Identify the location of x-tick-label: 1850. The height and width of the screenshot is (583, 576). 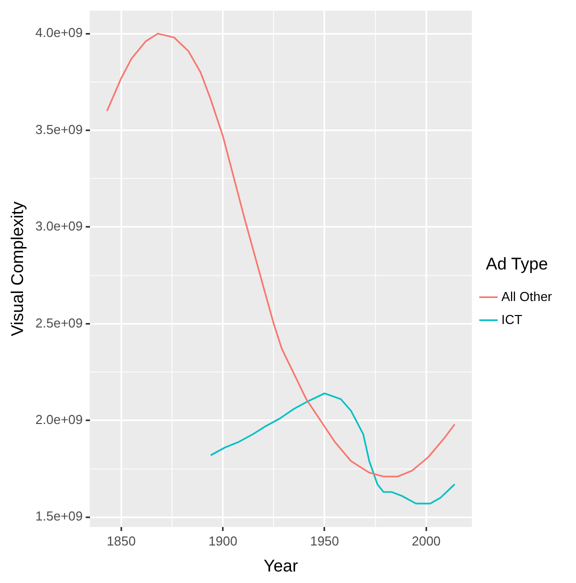
(121, 540).